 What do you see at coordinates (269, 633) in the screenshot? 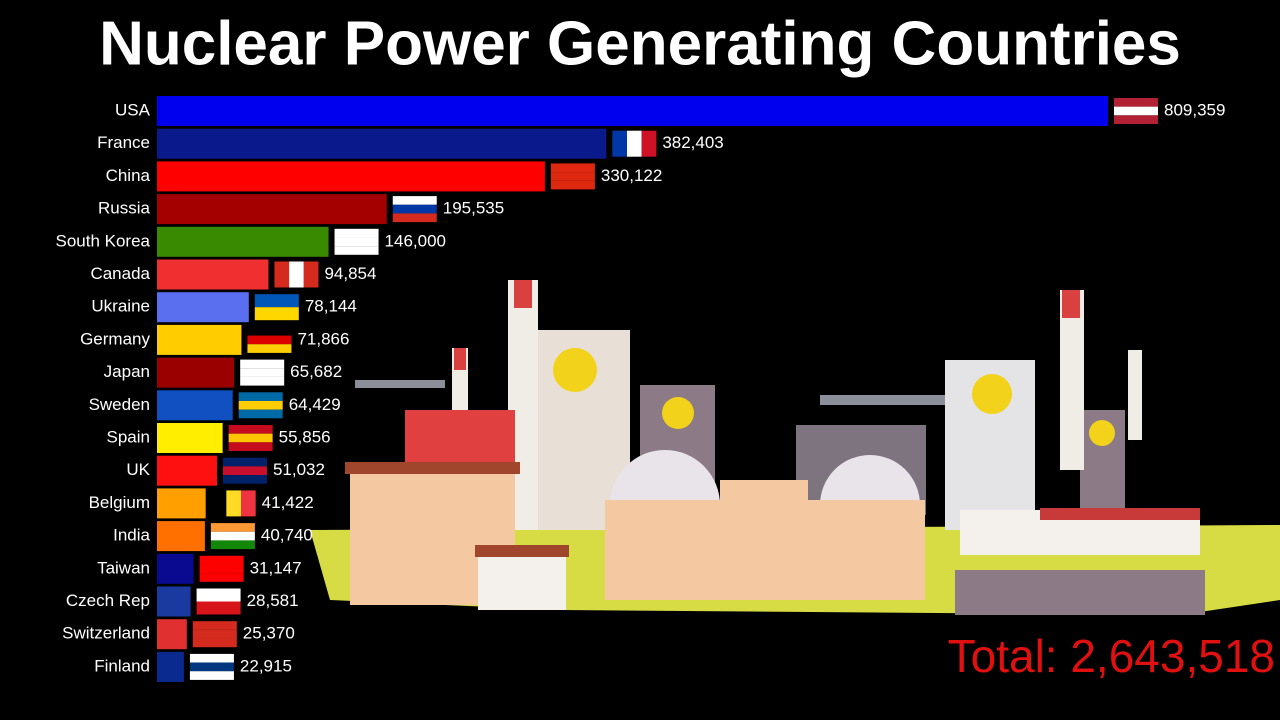
I see `value-label: 25,370` at bounding box center [269, 633].